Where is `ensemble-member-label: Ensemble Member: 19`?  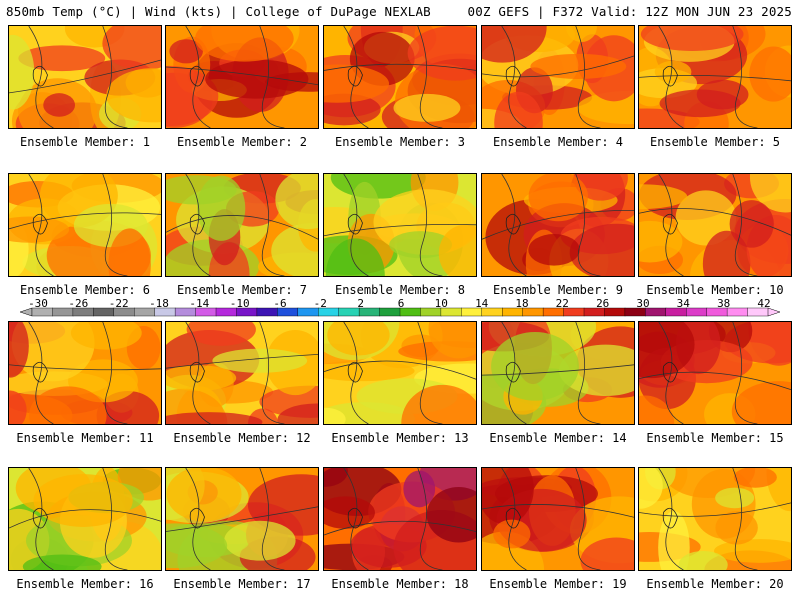 ensemble-member-label: Ensemble Member: 19 is located at coordinates (558, 584).